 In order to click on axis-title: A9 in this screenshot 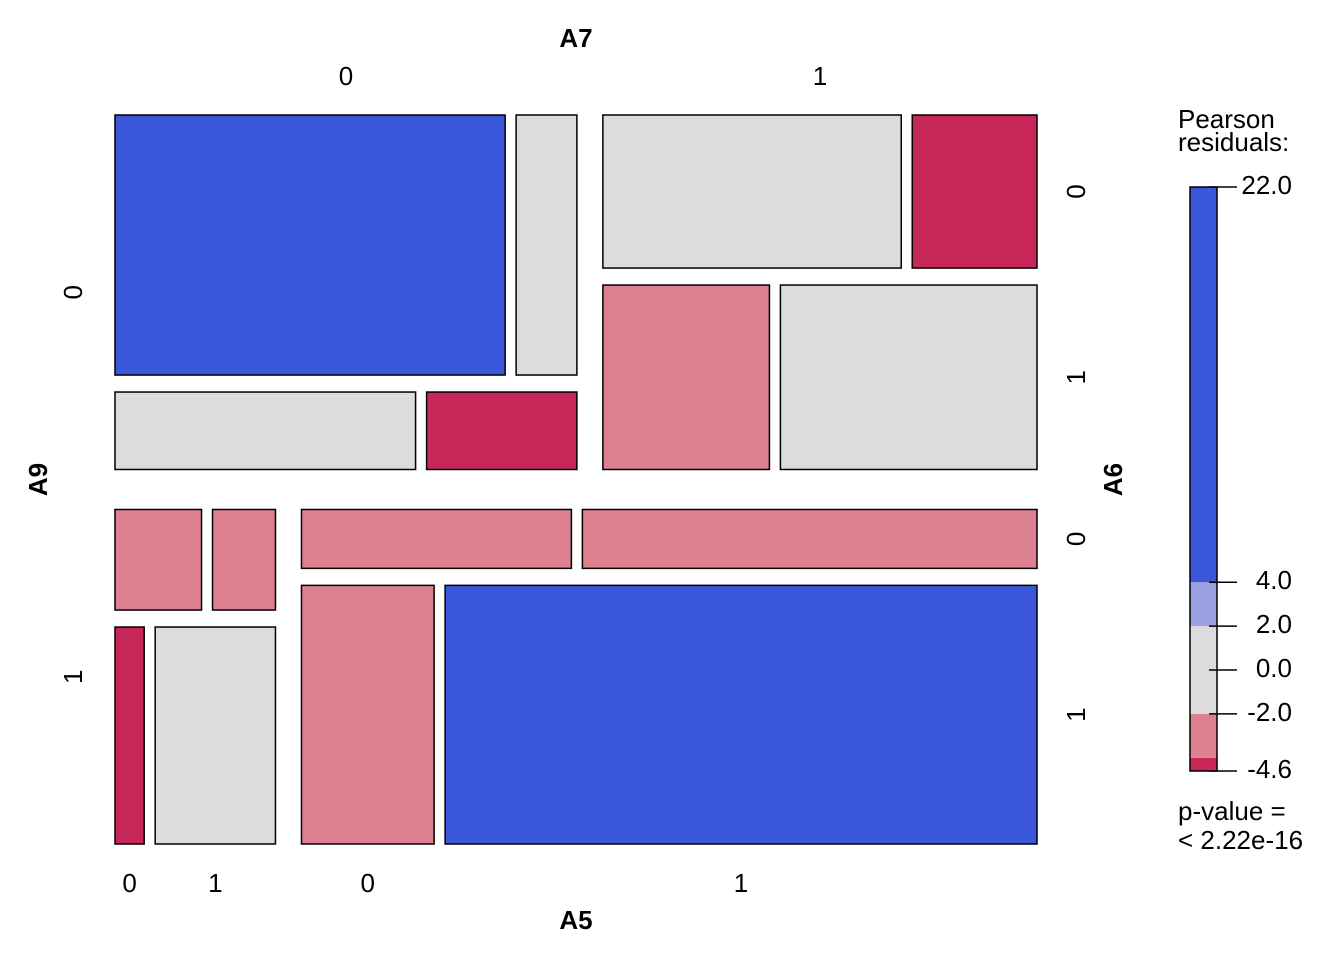, I will do `click(38, 479)`.